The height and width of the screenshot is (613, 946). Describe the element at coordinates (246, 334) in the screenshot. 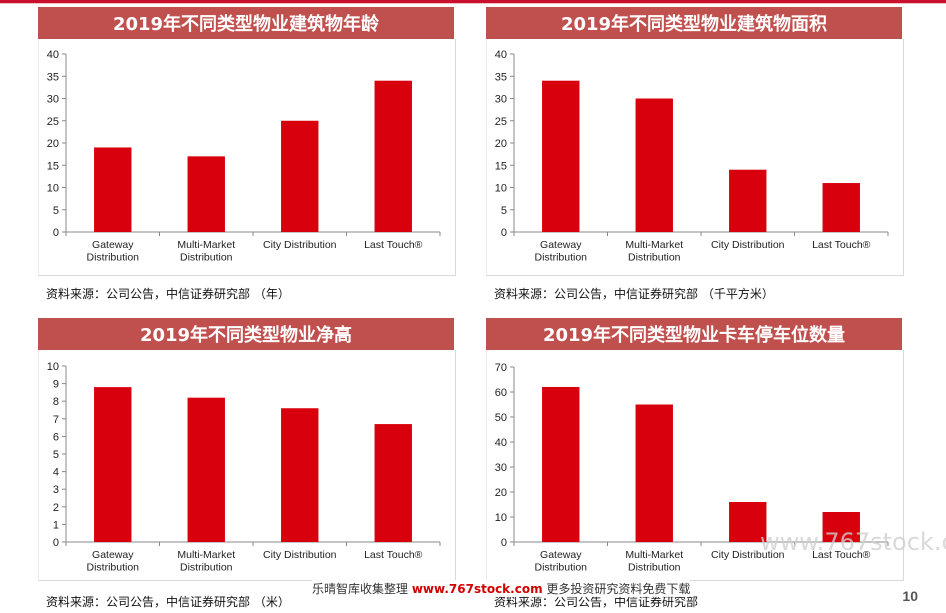

I see `chart-title: 2019年不同类型物业净高` at that location.